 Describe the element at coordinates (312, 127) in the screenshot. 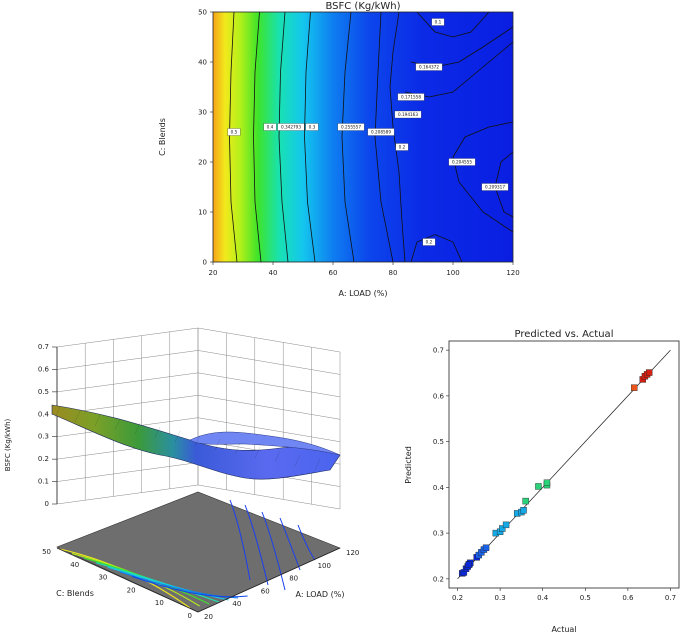

I see `contour-label: 0.3` at that location.